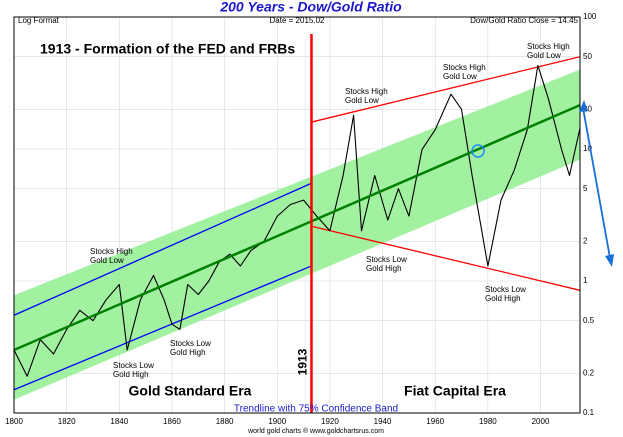  Describe the element at coordinates (14, 421) in the screenshot. I see `x-tick-label: 1800` at that location.